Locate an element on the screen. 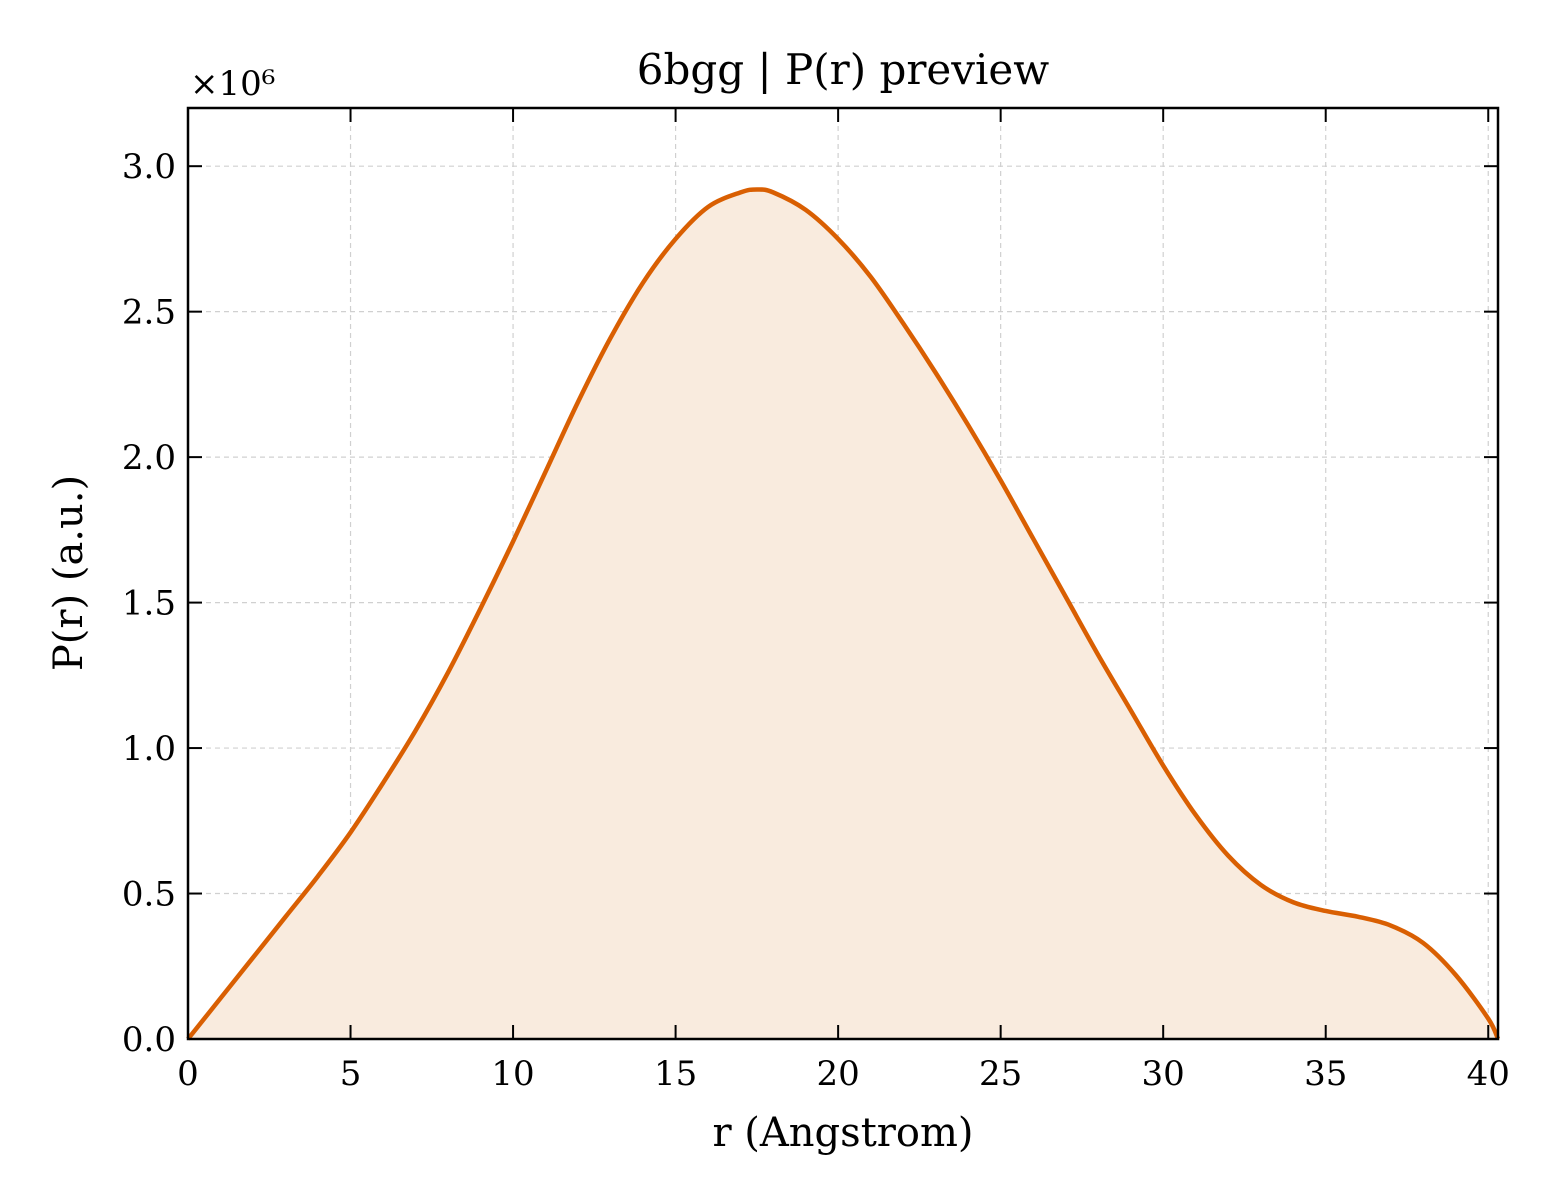 The height and width of the screenshot is (1200, 1560). x-tick-label: 20 is located at coordinates (837, 1074).